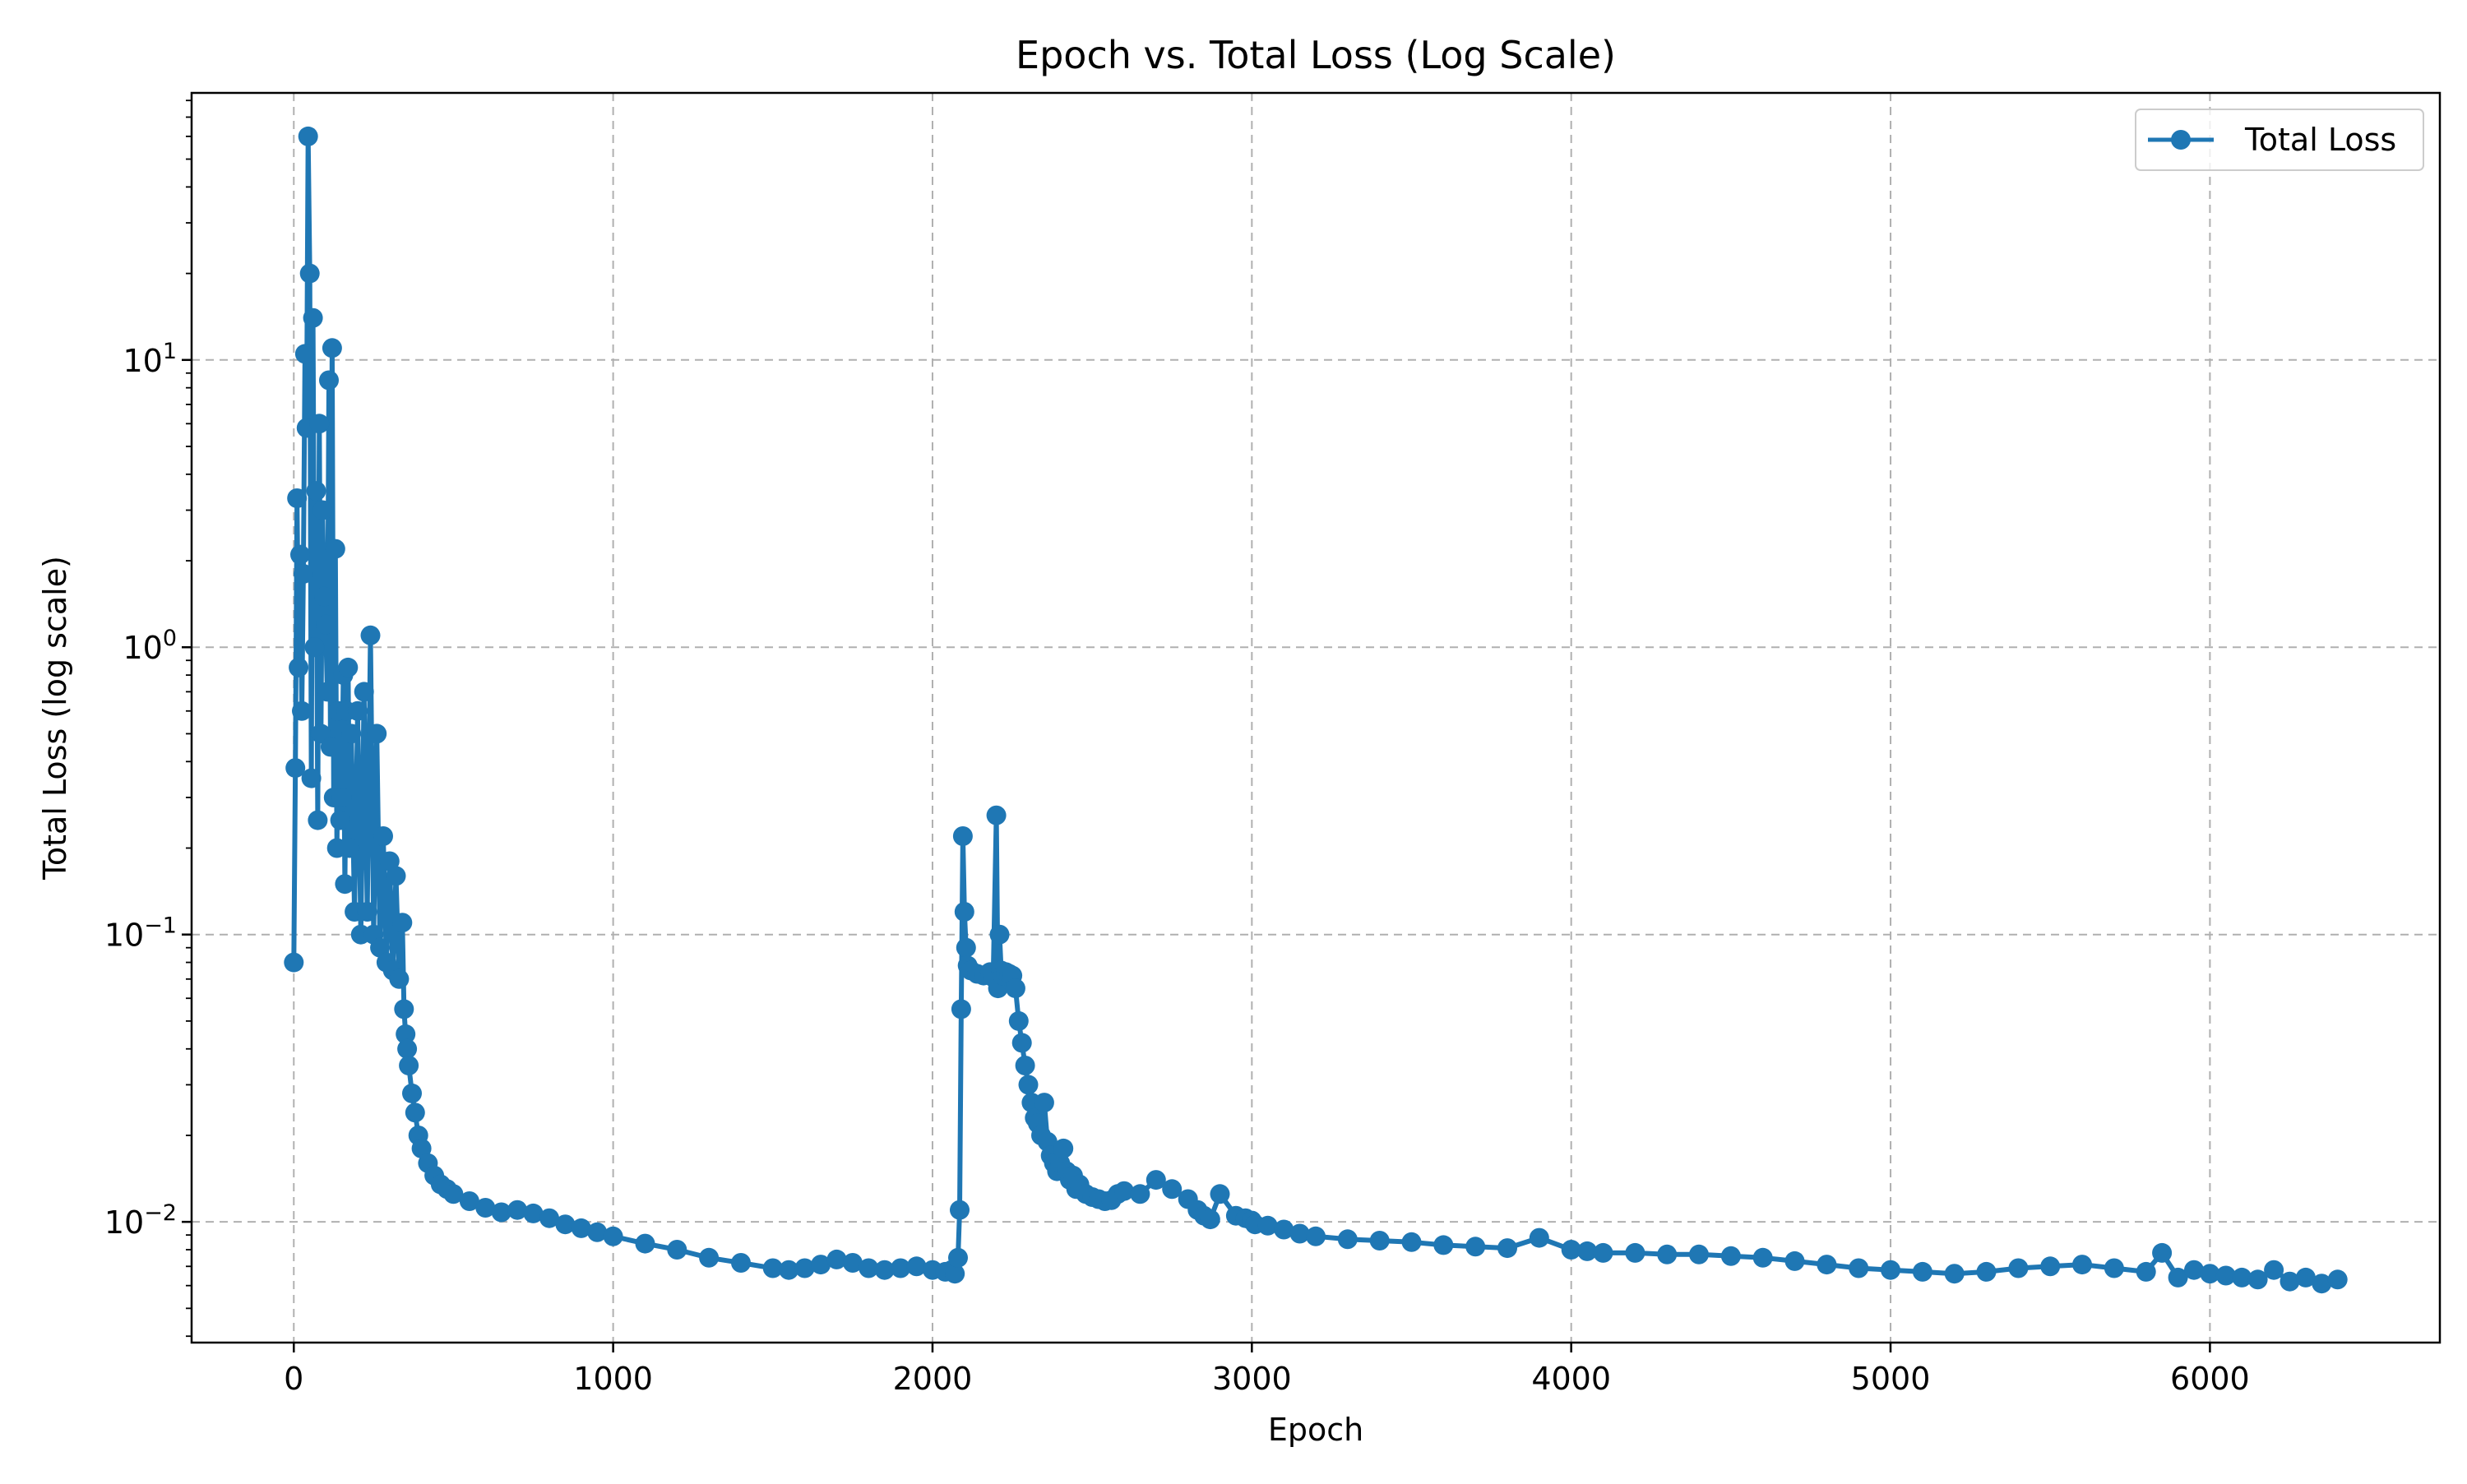  I want to click on x-tick-label: 4000, so click(1571, 1379).